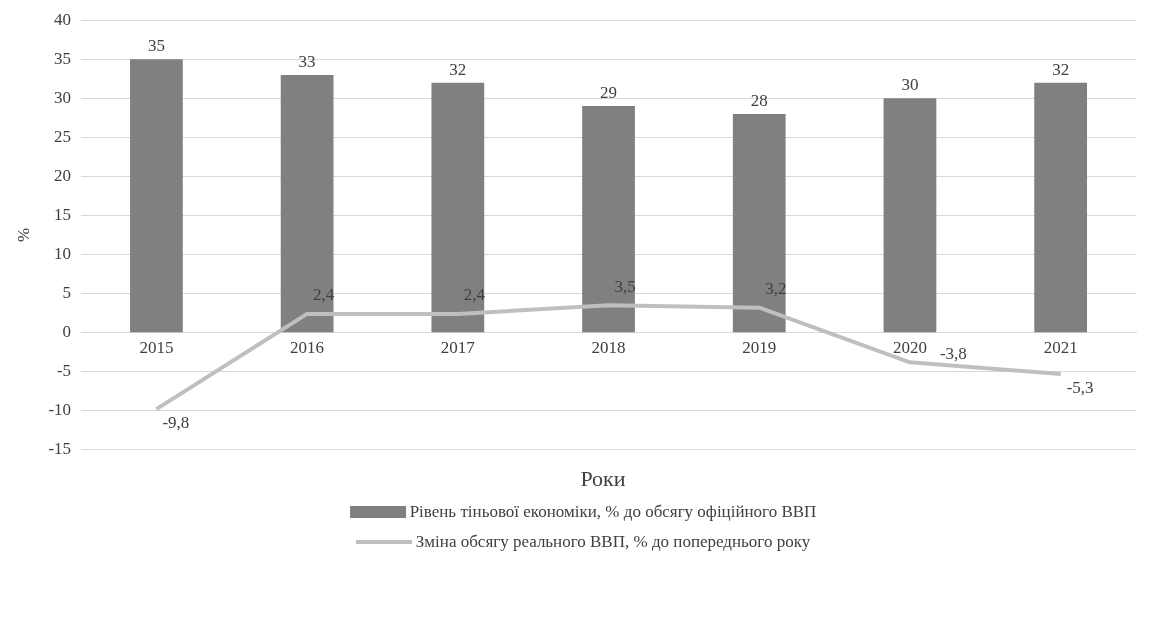 This screenshot has height=621, width=1166. What do you see at coordinates (63, 214) in the screenshot?
I see `y-tick-label: 15` at bounding box center [63, 214].